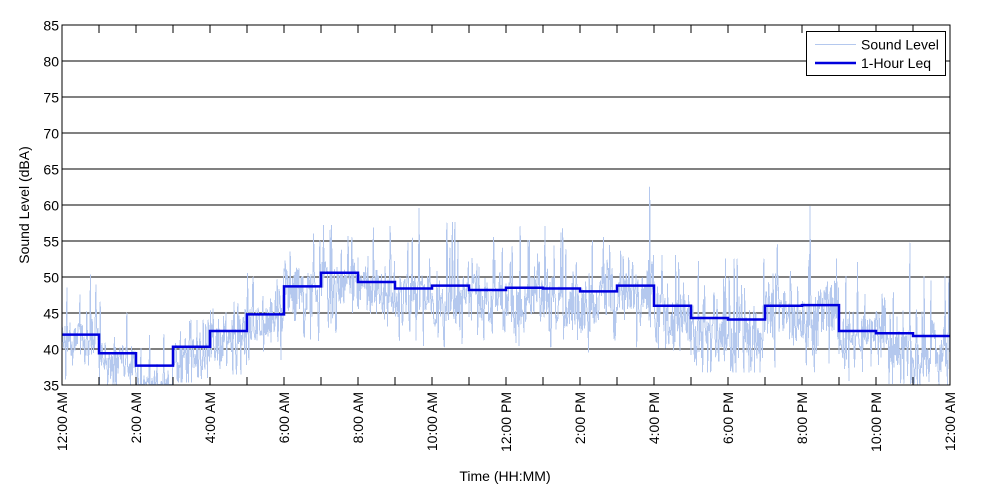 The height and width of the screenshot is (500, 1000). What do you see at coordinates (802, 418) in the screenshot?
I see `svg-text: 8:00 PM` at bounding box center [802, 418].